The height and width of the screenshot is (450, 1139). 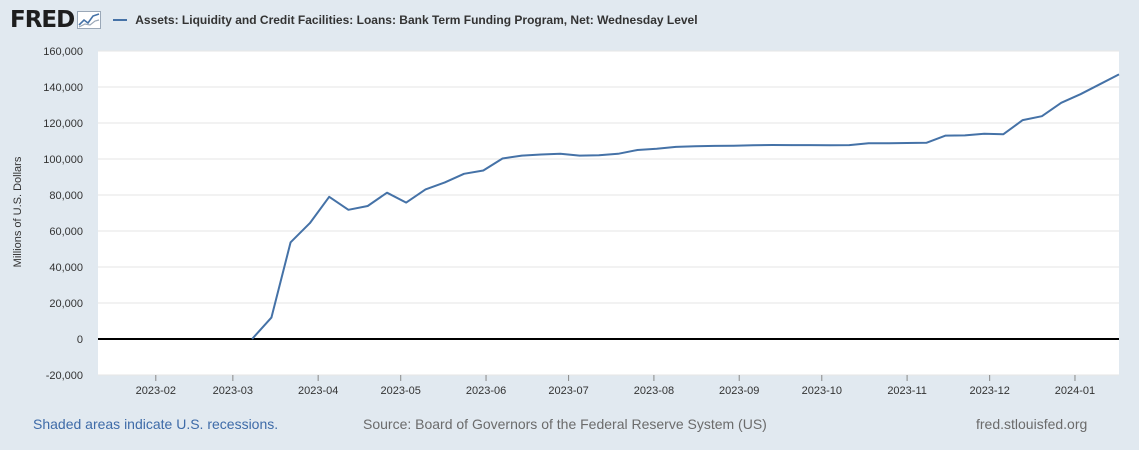 I want to click on x-tick-label: 2023-10, so click(x=822, y=391).